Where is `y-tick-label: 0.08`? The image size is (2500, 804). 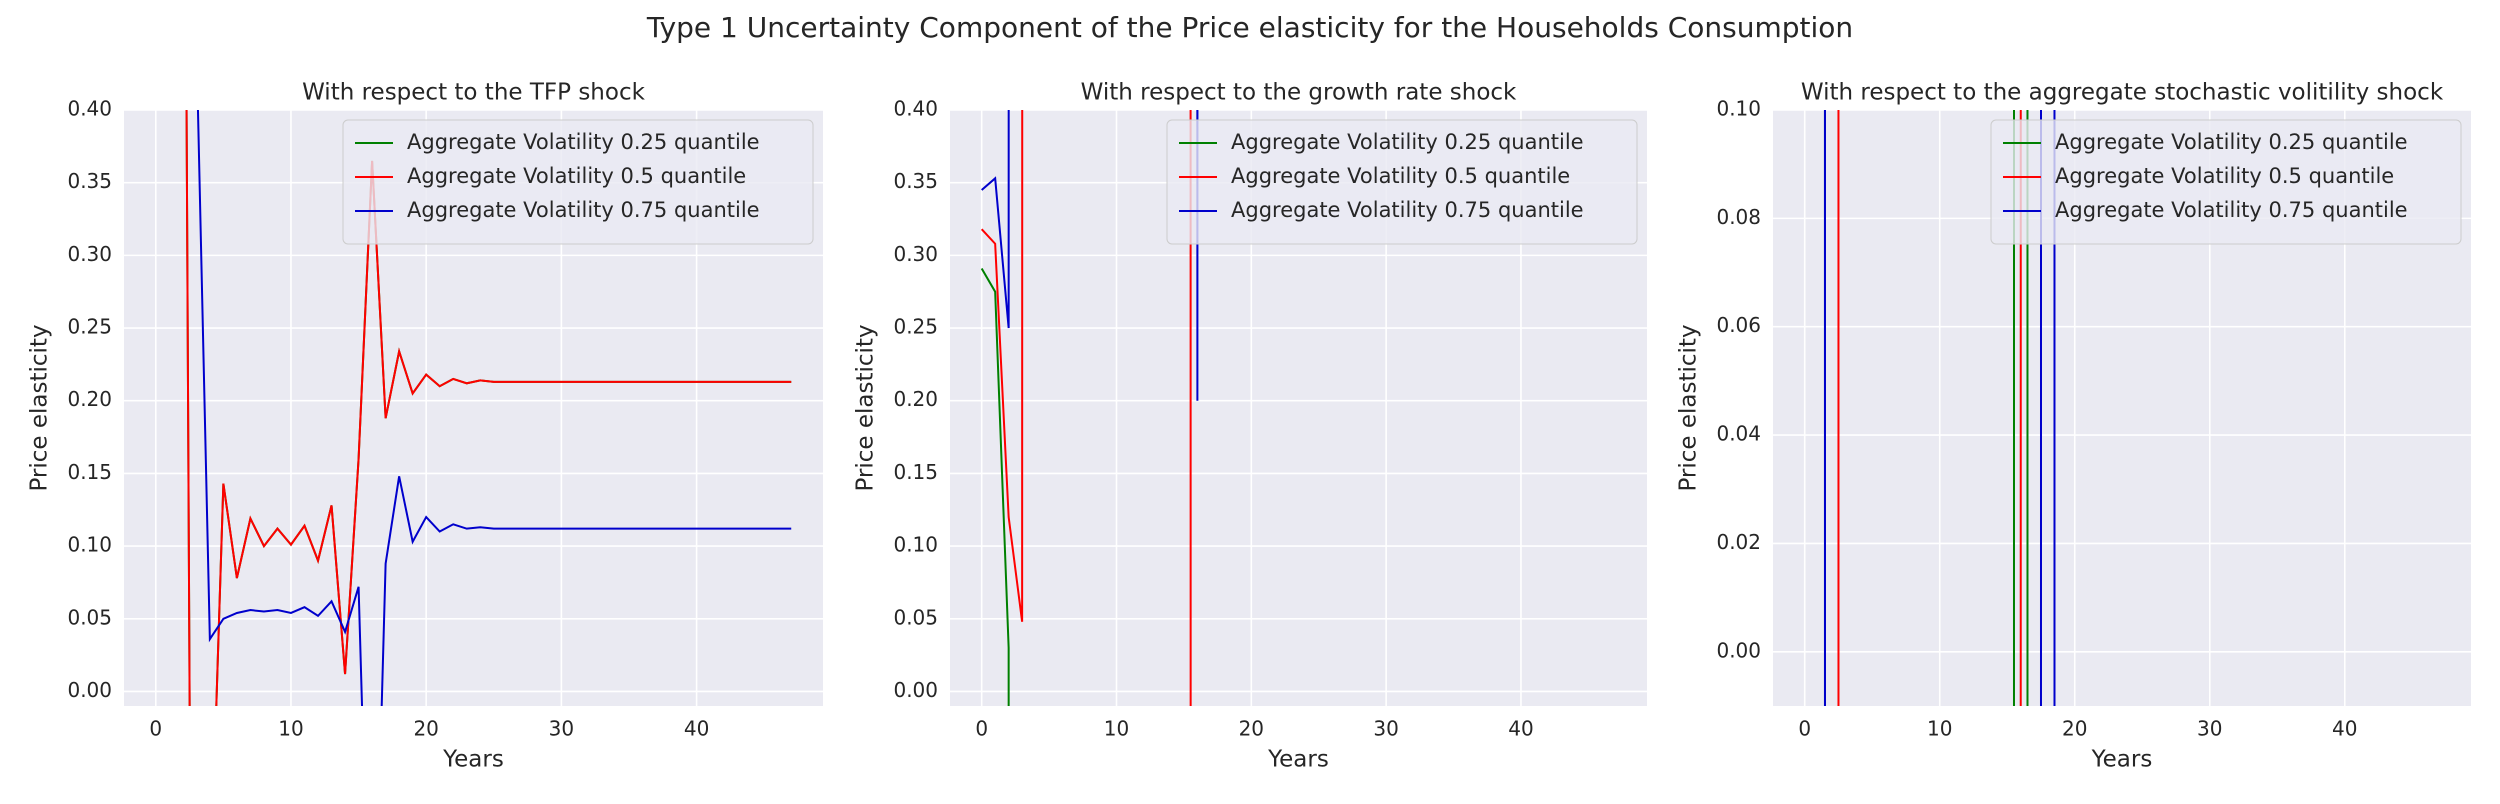
y-tick-label: 0.08 is located at coordinates (1738, 217).